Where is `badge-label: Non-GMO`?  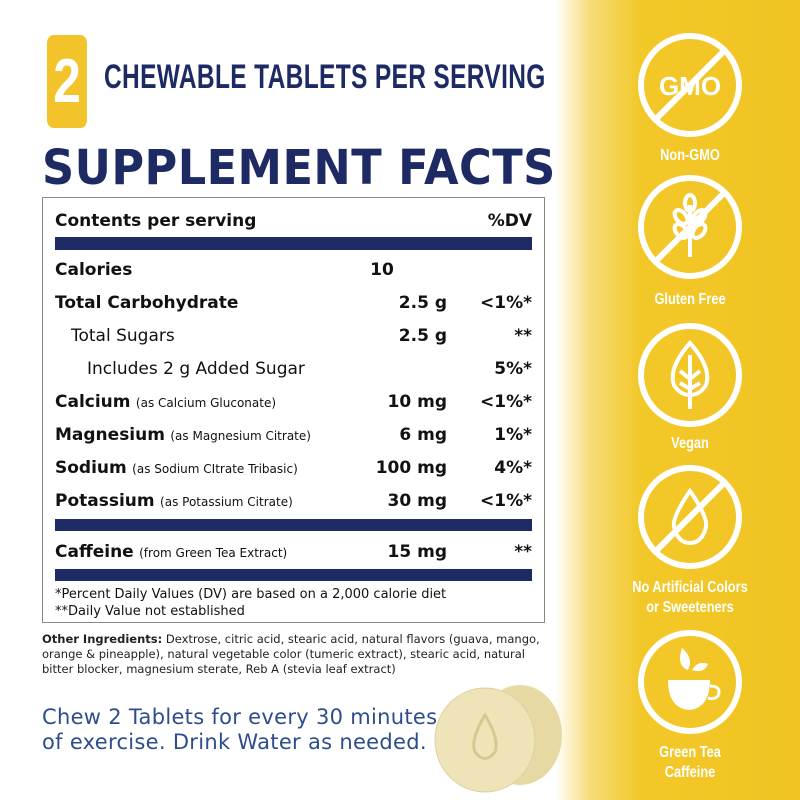
badge-label: Non-GMO is located at coordinates (690, 155).